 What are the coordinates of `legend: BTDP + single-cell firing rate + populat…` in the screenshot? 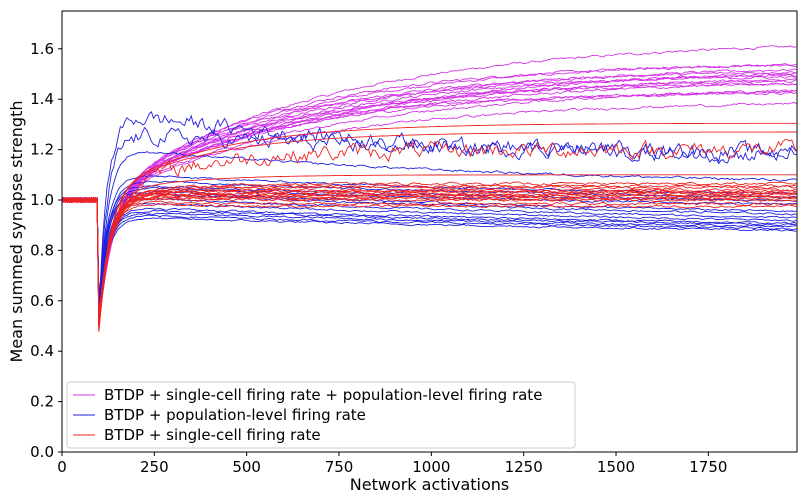 It's located at (321, 415).